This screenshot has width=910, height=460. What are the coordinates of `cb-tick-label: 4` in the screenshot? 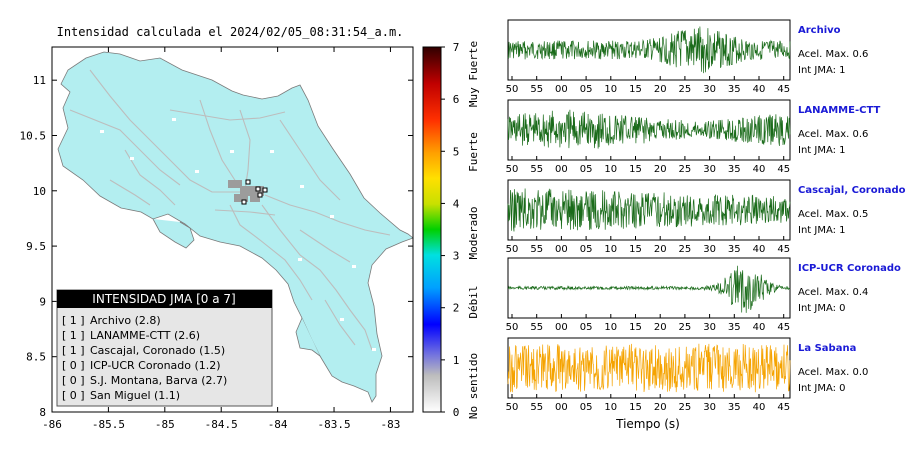 It's located at (456, 203).